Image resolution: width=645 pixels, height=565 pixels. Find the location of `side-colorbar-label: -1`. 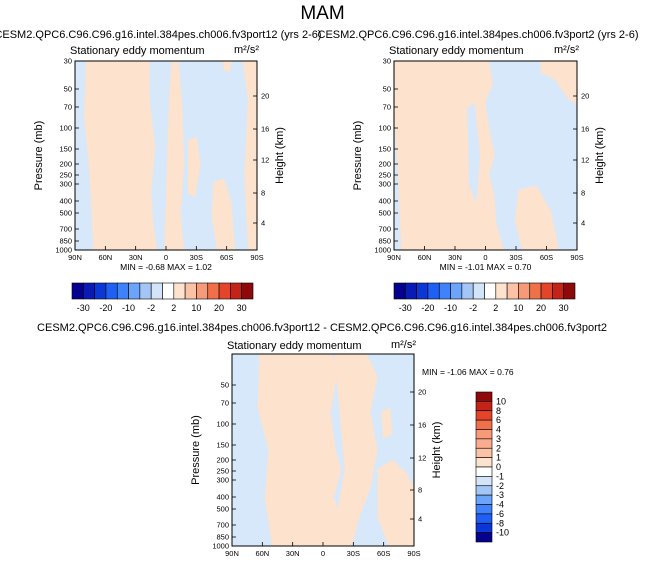

side-colorbar-label: -1 is located at coordinates (500, 476).